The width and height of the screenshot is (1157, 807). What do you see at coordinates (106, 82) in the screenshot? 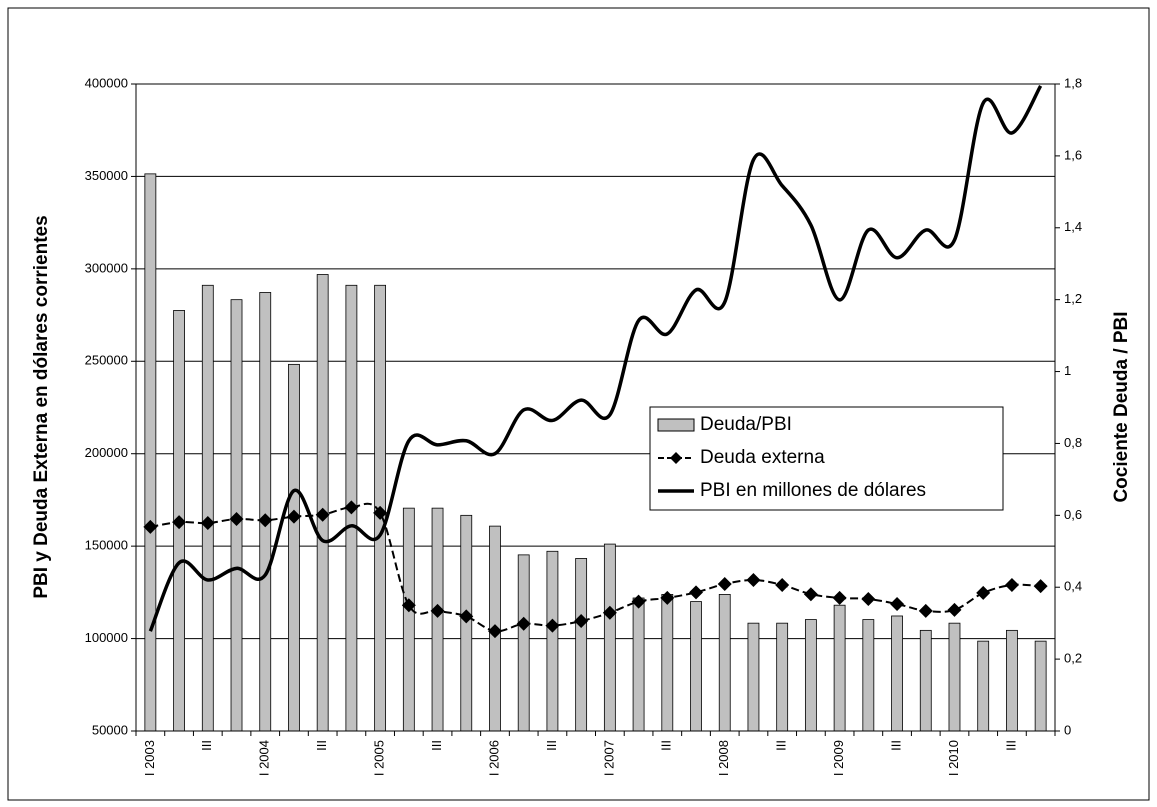
I see `y-tick-label: 400000` at bounding box center [106, 82].